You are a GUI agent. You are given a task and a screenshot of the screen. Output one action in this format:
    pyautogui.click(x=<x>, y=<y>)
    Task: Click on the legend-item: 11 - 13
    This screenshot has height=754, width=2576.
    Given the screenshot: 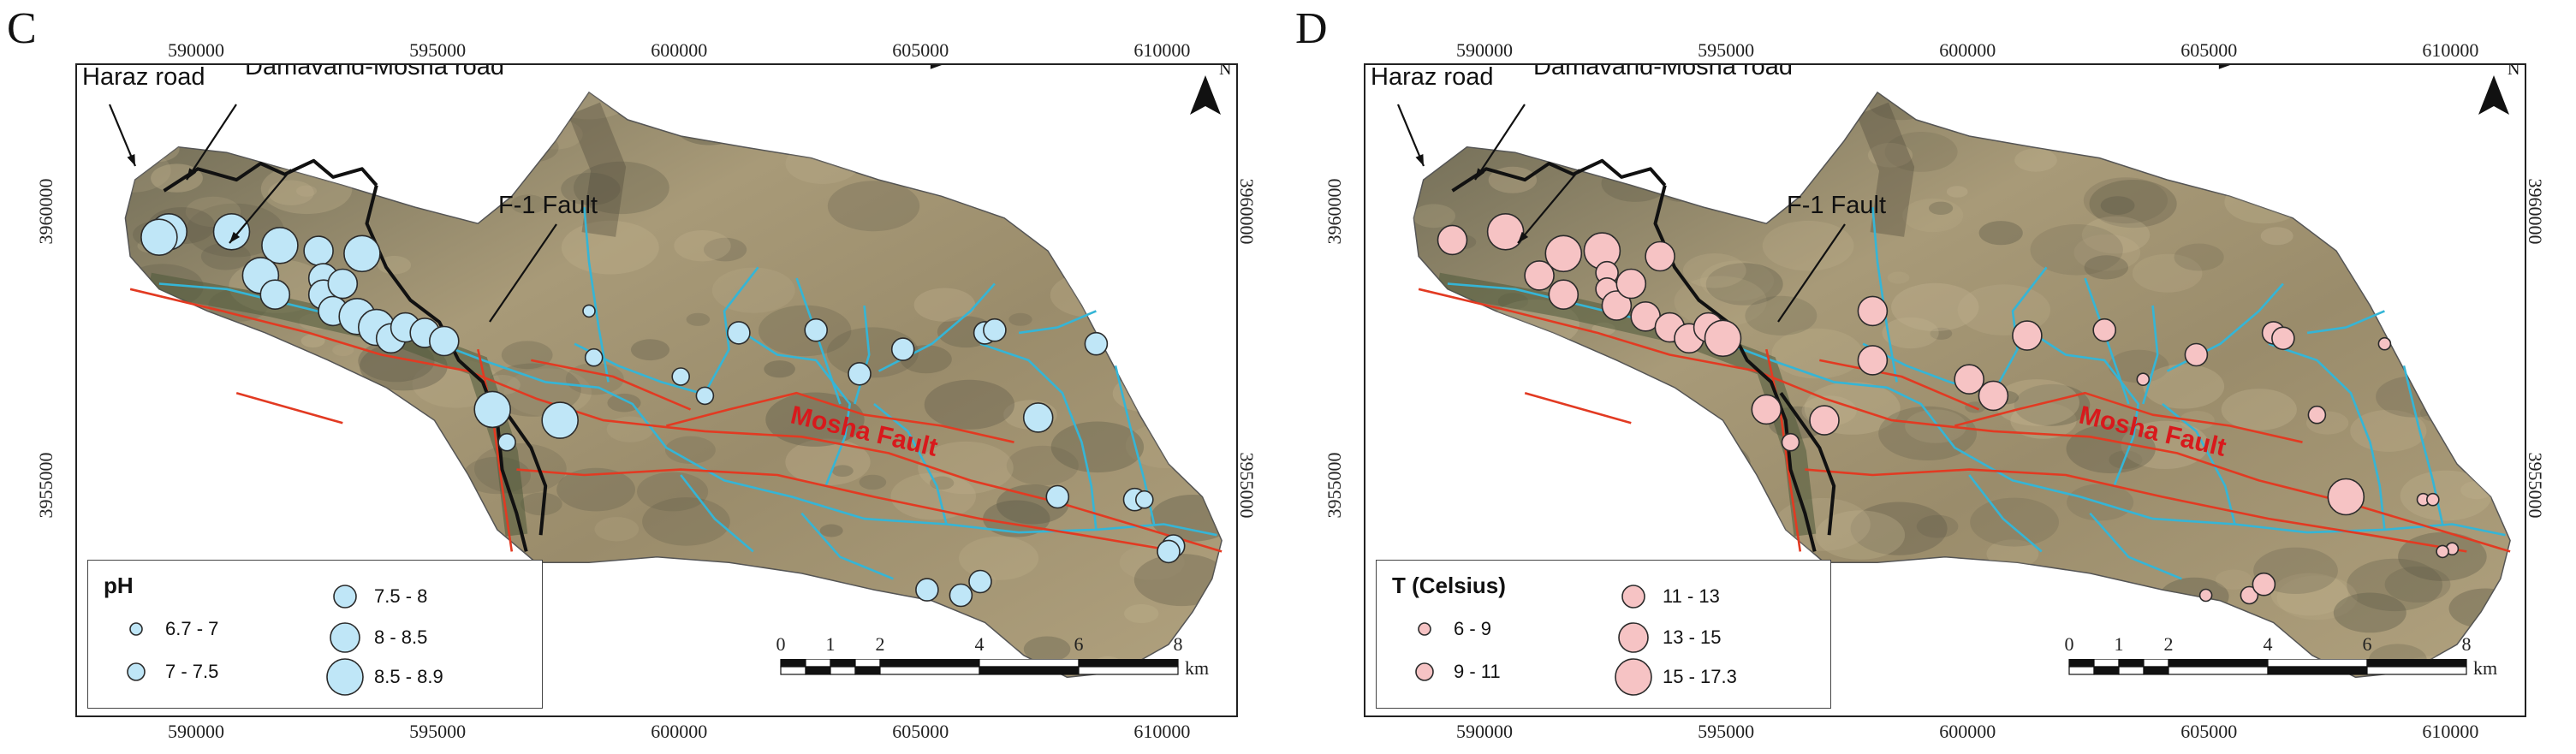 What is the action you would take?
    pyautogui.click(x=1666, y=597)
    